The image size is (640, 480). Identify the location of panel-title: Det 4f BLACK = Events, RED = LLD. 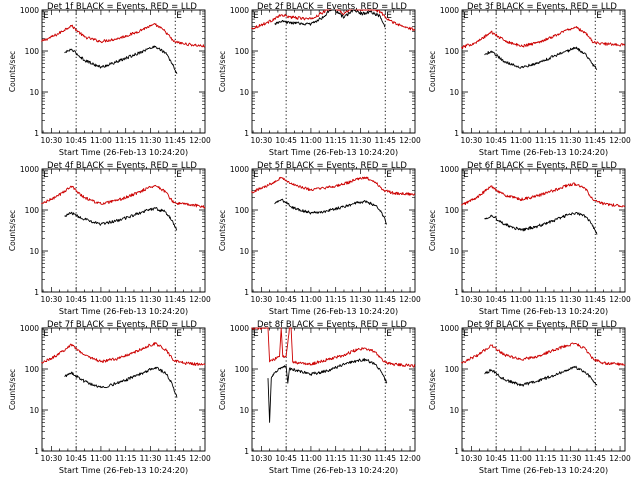
(122, 166).